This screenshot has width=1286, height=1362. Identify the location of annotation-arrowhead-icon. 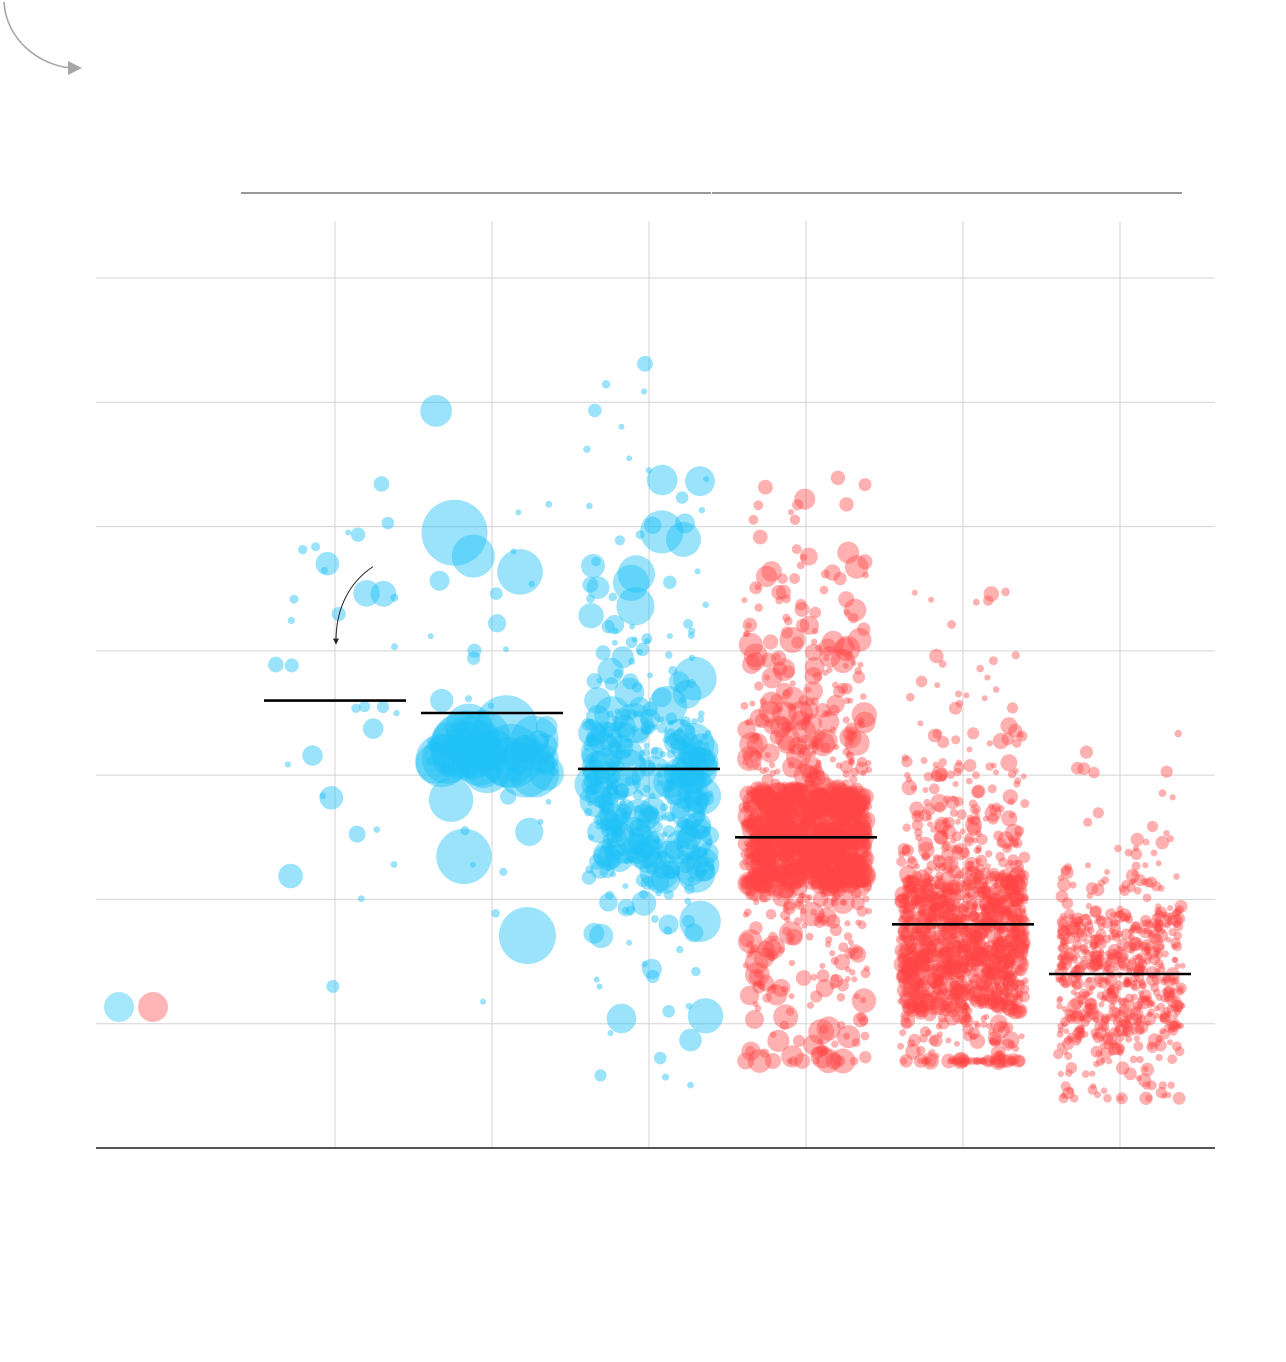
(336, 641).